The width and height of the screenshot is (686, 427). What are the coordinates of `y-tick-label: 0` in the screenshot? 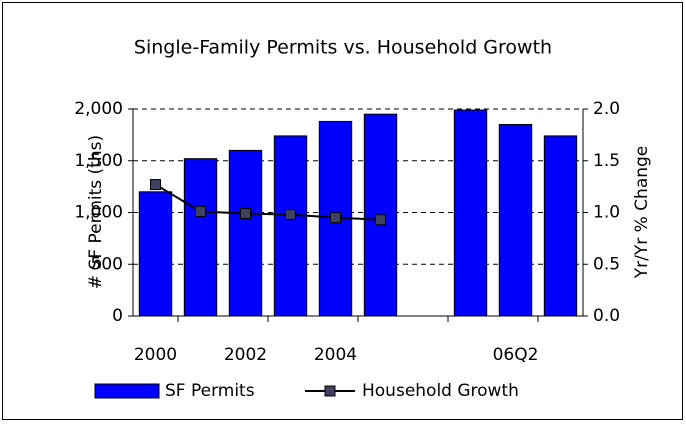 It's located at (117, 316).